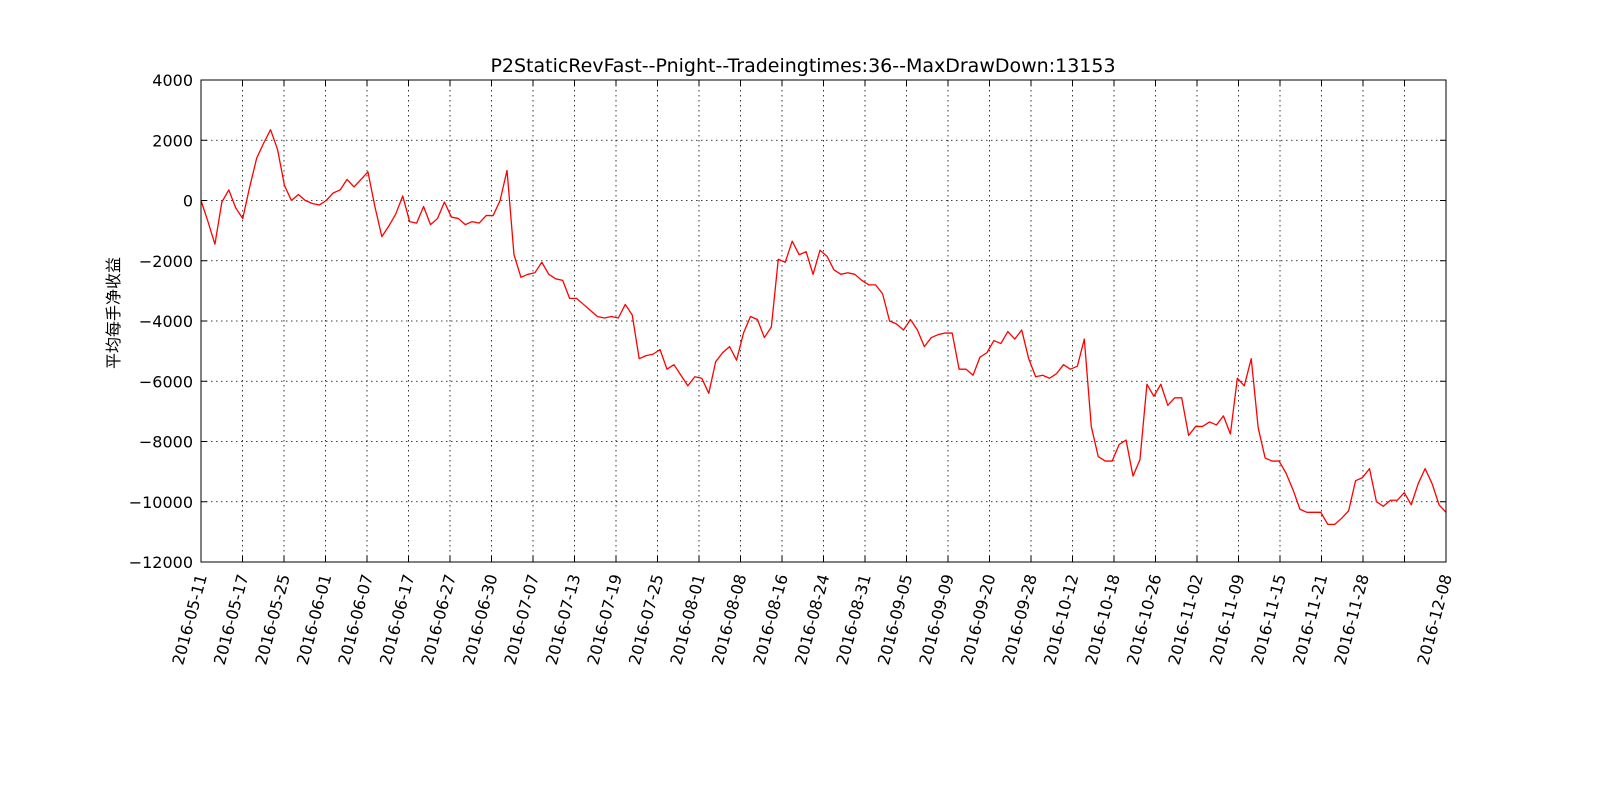 The height and width of the screenshot is (805, 1600). I want to click on x-tick-label: 2016-10-26, so click(1144, 619).